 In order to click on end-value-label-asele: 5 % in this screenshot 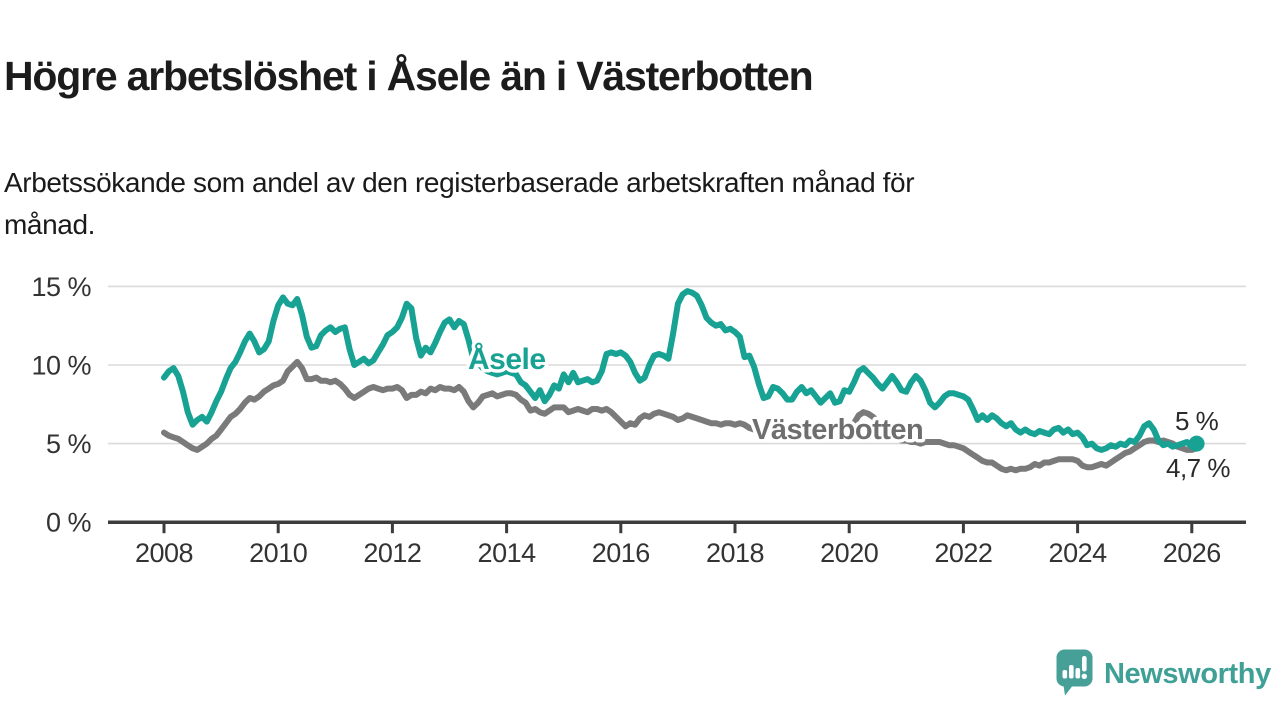, I will do `click(1197, 421)`.